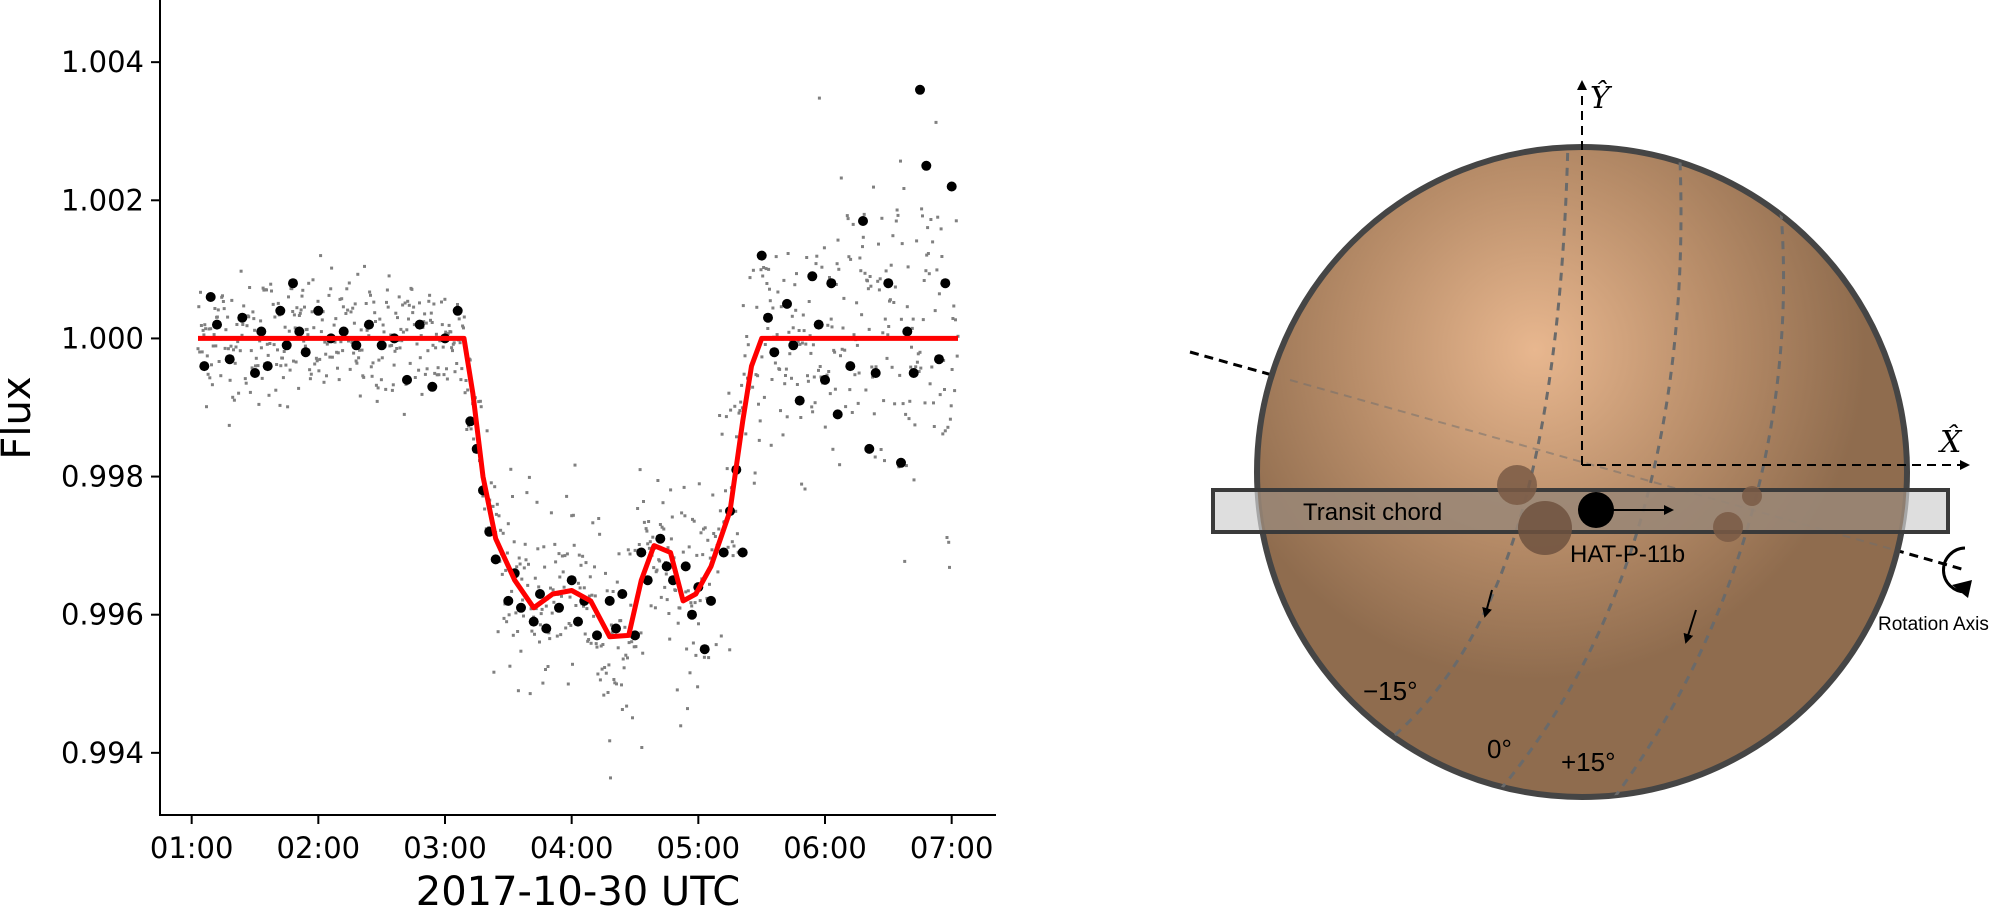 This screenshot has width=2000, height=910. I want to click on x-tick-label: 06:00, so click(825, 848).